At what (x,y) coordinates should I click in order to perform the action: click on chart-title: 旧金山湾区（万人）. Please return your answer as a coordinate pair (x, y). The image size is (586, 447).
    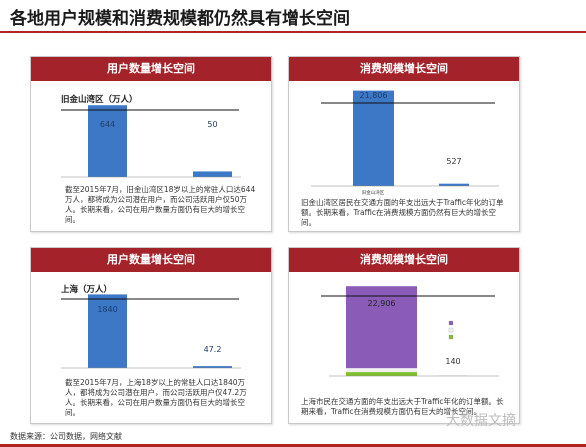
    Looking at the image, I should click on (99, 99).